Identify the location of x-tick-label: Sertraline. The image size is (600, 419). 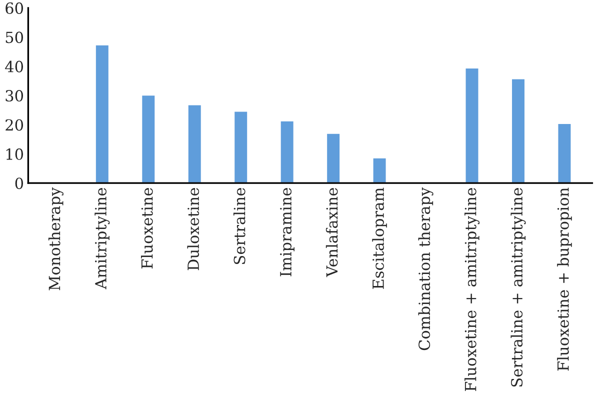
(239, 226).